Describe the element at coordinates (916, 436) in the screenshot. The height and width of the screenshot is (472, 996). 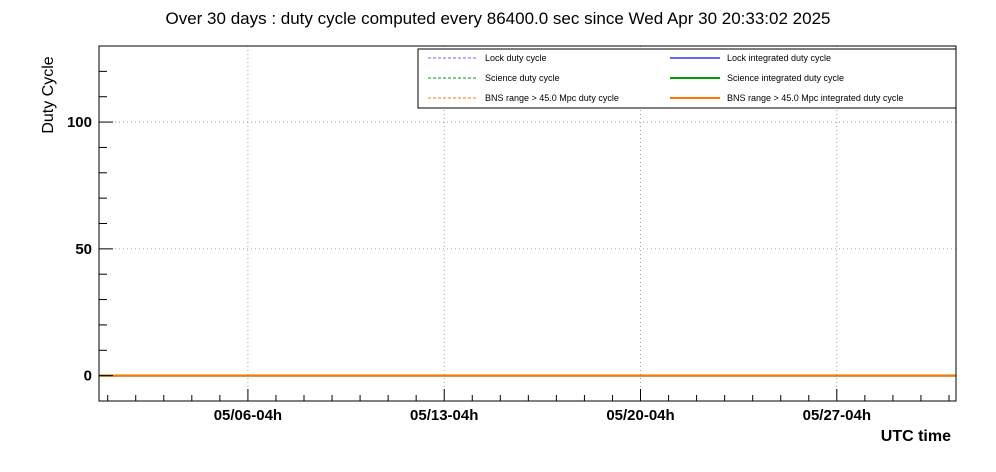
I see `x-axis-title: UTC time` at that location.